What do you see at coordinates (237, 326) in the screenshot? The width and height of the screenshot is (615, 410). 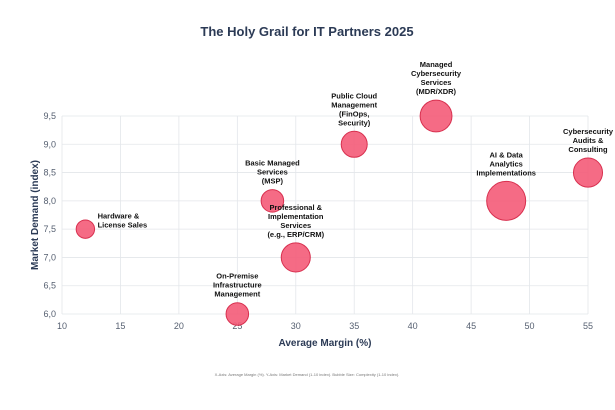 I see `x-tick-label: 25` at bounding box center [237, 326].